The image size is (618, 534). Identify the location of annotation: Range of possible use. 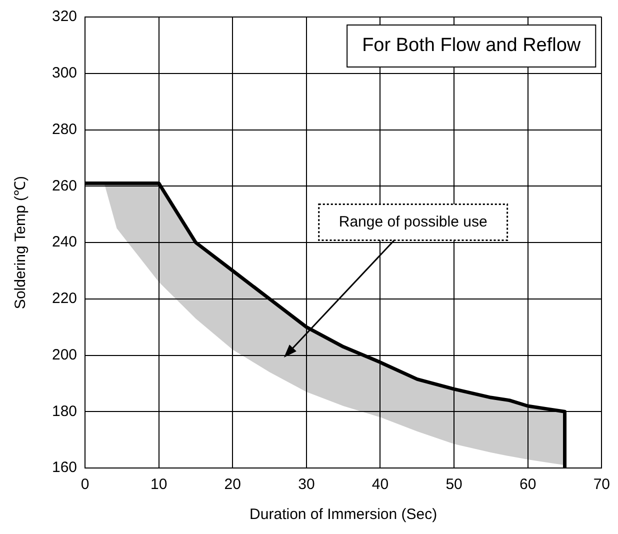
(413, 221).